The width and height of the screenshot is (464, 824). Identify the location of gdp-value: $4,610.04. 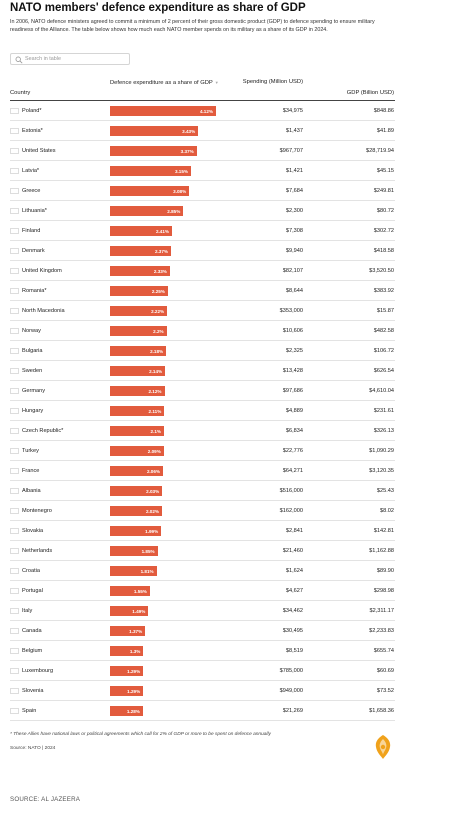
(381, 391).